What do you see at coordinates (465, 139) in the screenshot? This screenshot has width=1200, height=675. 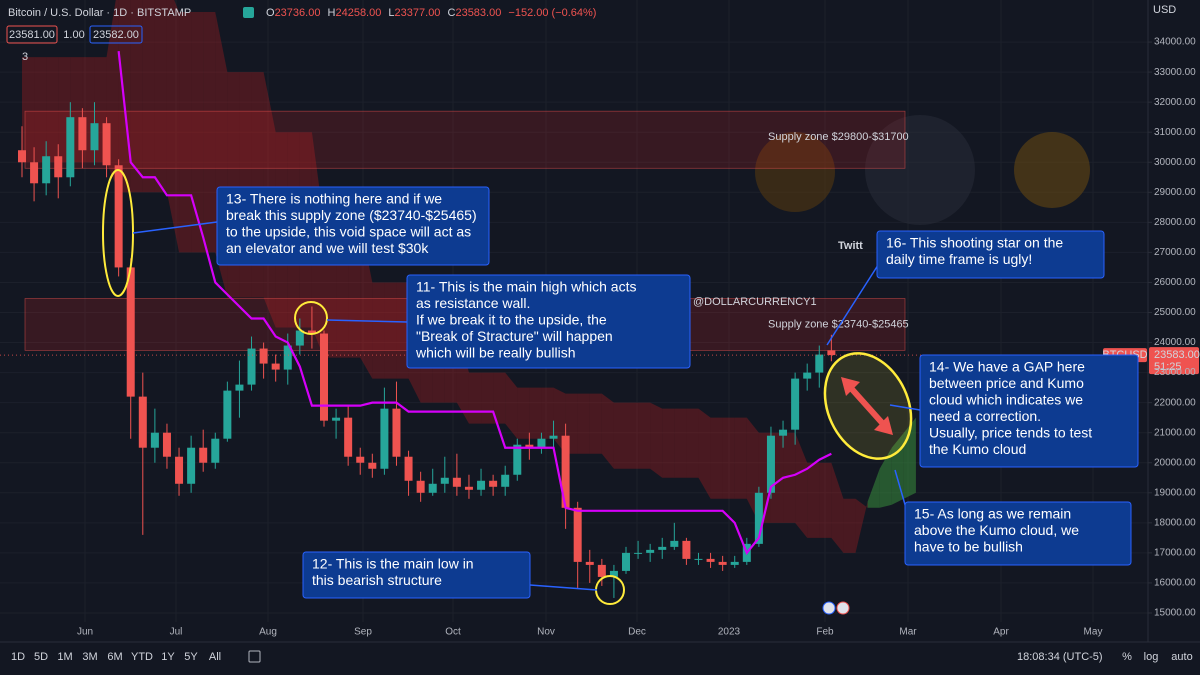 I see `supply-zone` at bounding box center [465, 139].